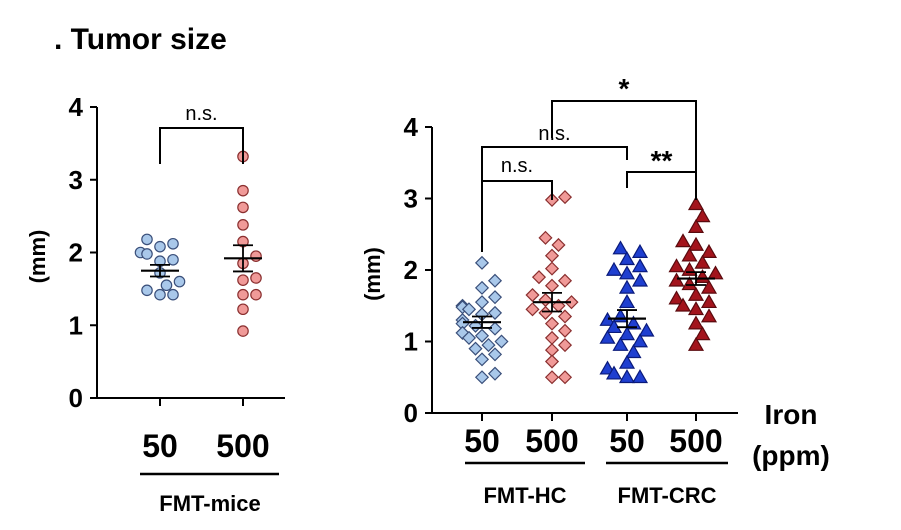  Describe the element at coordinates (524, 495) in the screenshot. I see `group-label: FMT-HC` at that location.